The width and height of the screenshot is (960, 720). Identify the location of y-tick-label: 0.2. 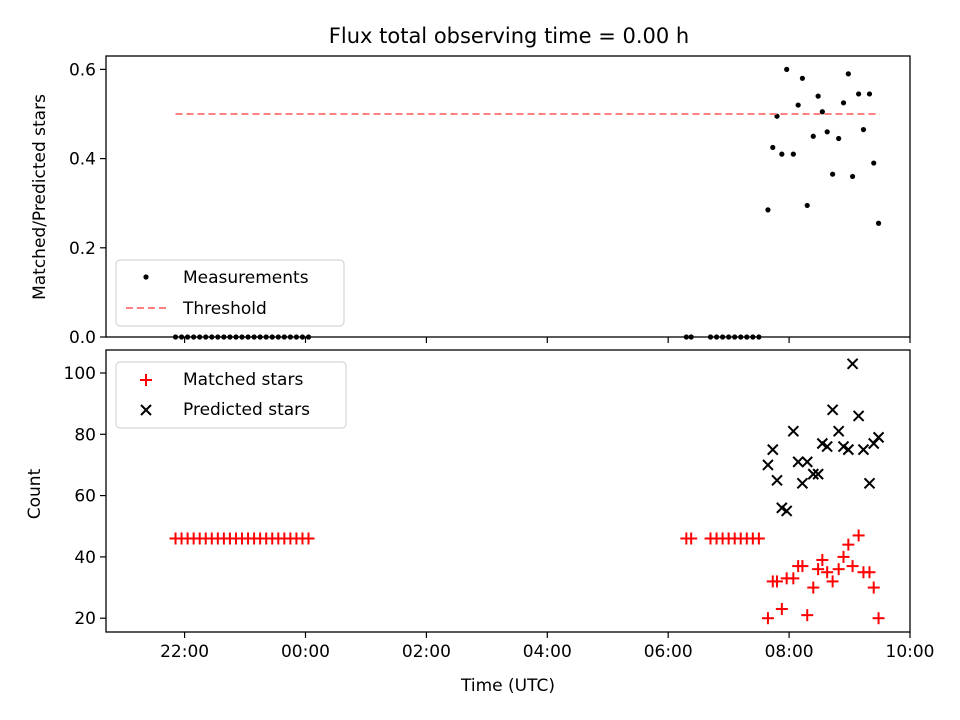
(82, 249).